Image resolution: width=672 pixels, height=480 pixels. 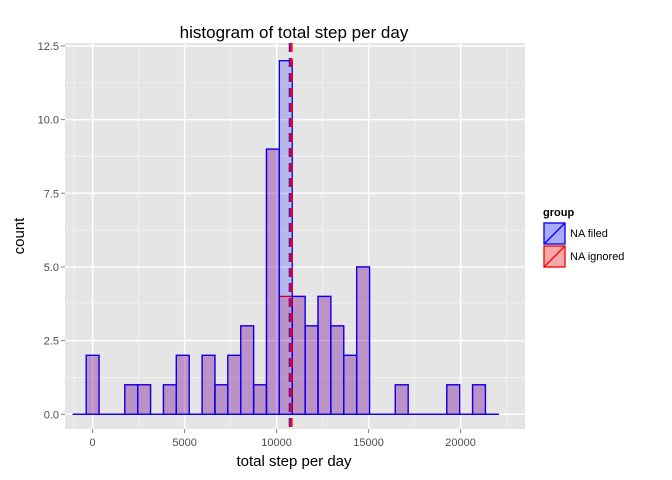 What do you see at coordinates (51, 342) in the screenshot?
I see `y-tick-label: 2.5` at bounding box center [51, 342].